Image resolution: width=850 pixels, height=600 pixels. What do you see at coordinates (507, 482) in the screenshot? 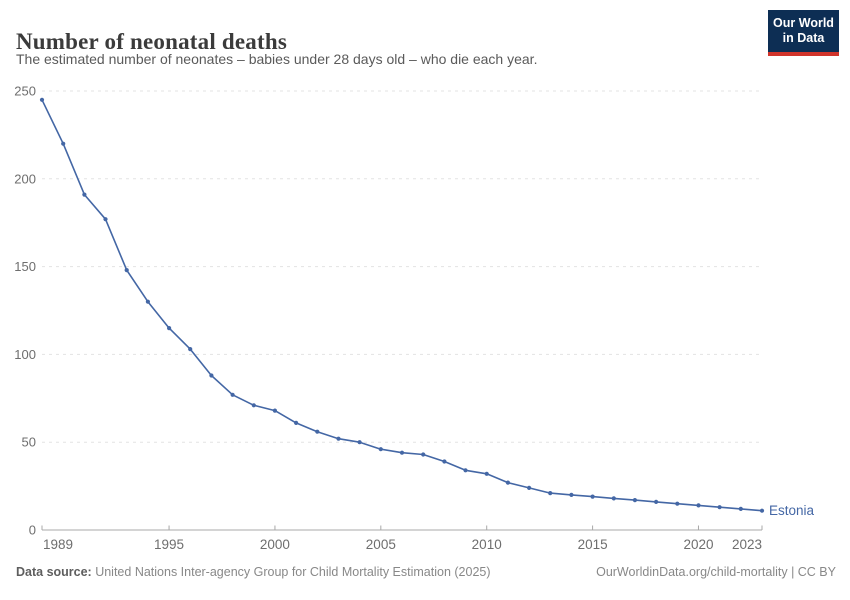
I see `data-point-estonia-2011` at bounding box center [507, 482].